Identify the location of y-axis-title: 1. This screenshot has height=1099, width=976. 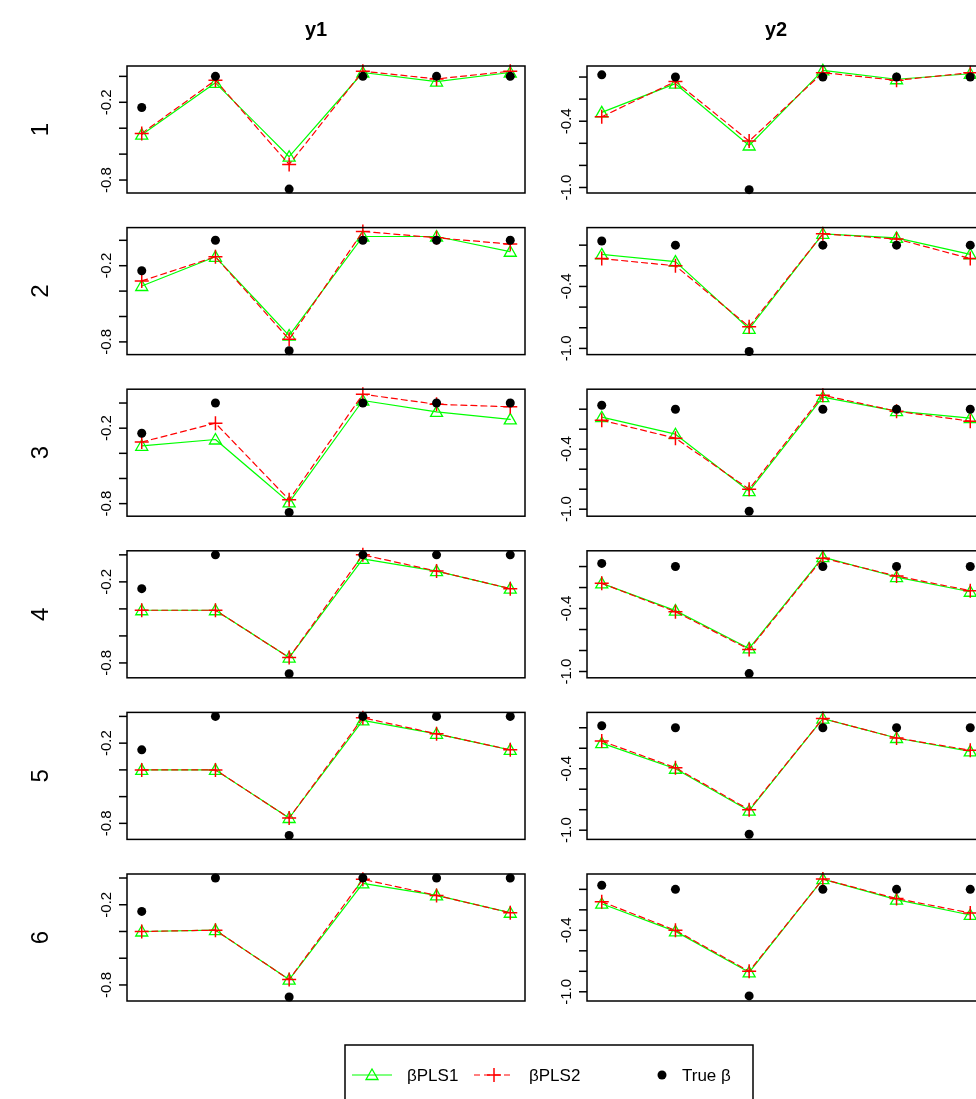
(39, 129).